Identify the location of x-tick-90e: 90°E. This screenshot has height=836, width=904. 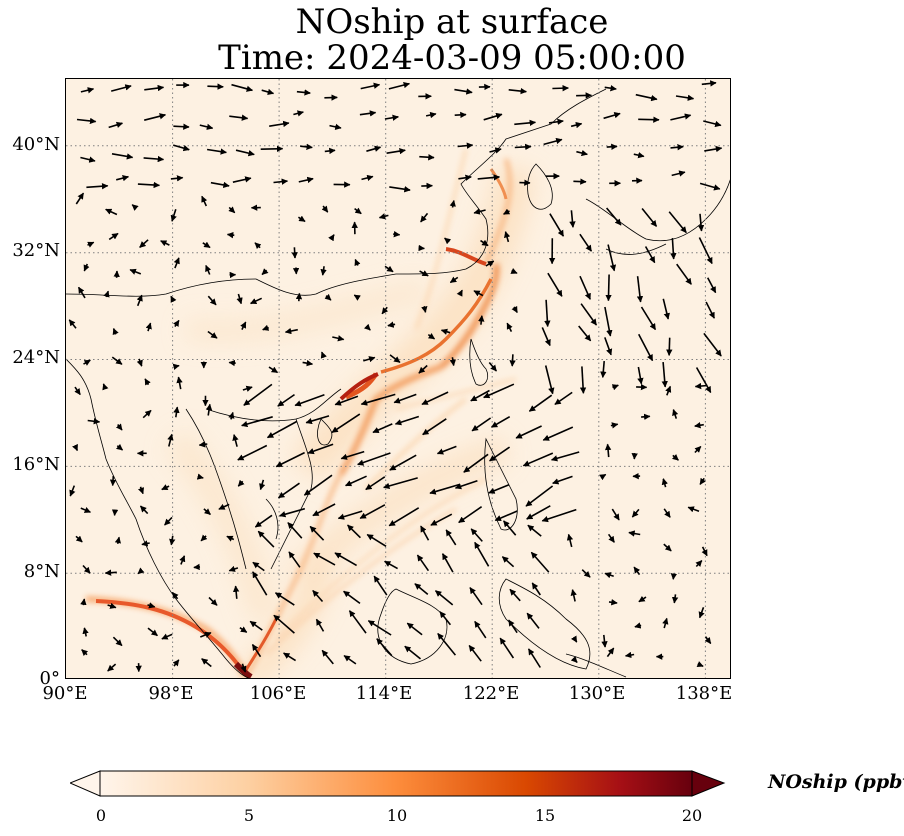
(65, 693).